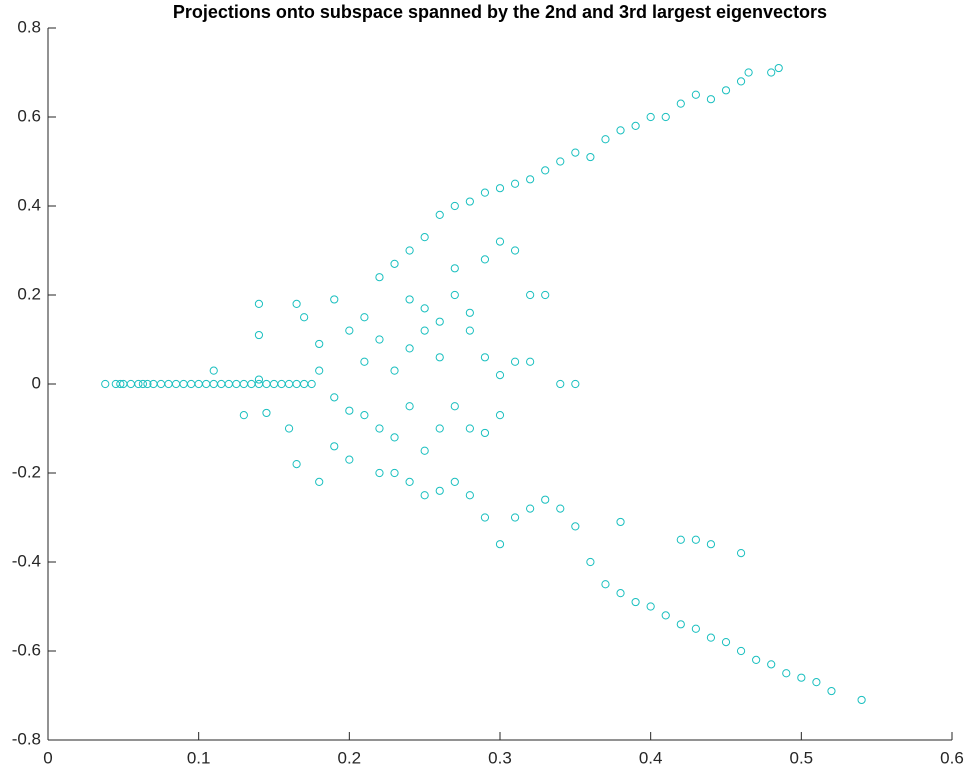 Image resolution: width=968 pixels, height=771 pixels. I want to click on y-tick-label: -0.6, so click(26, 649).